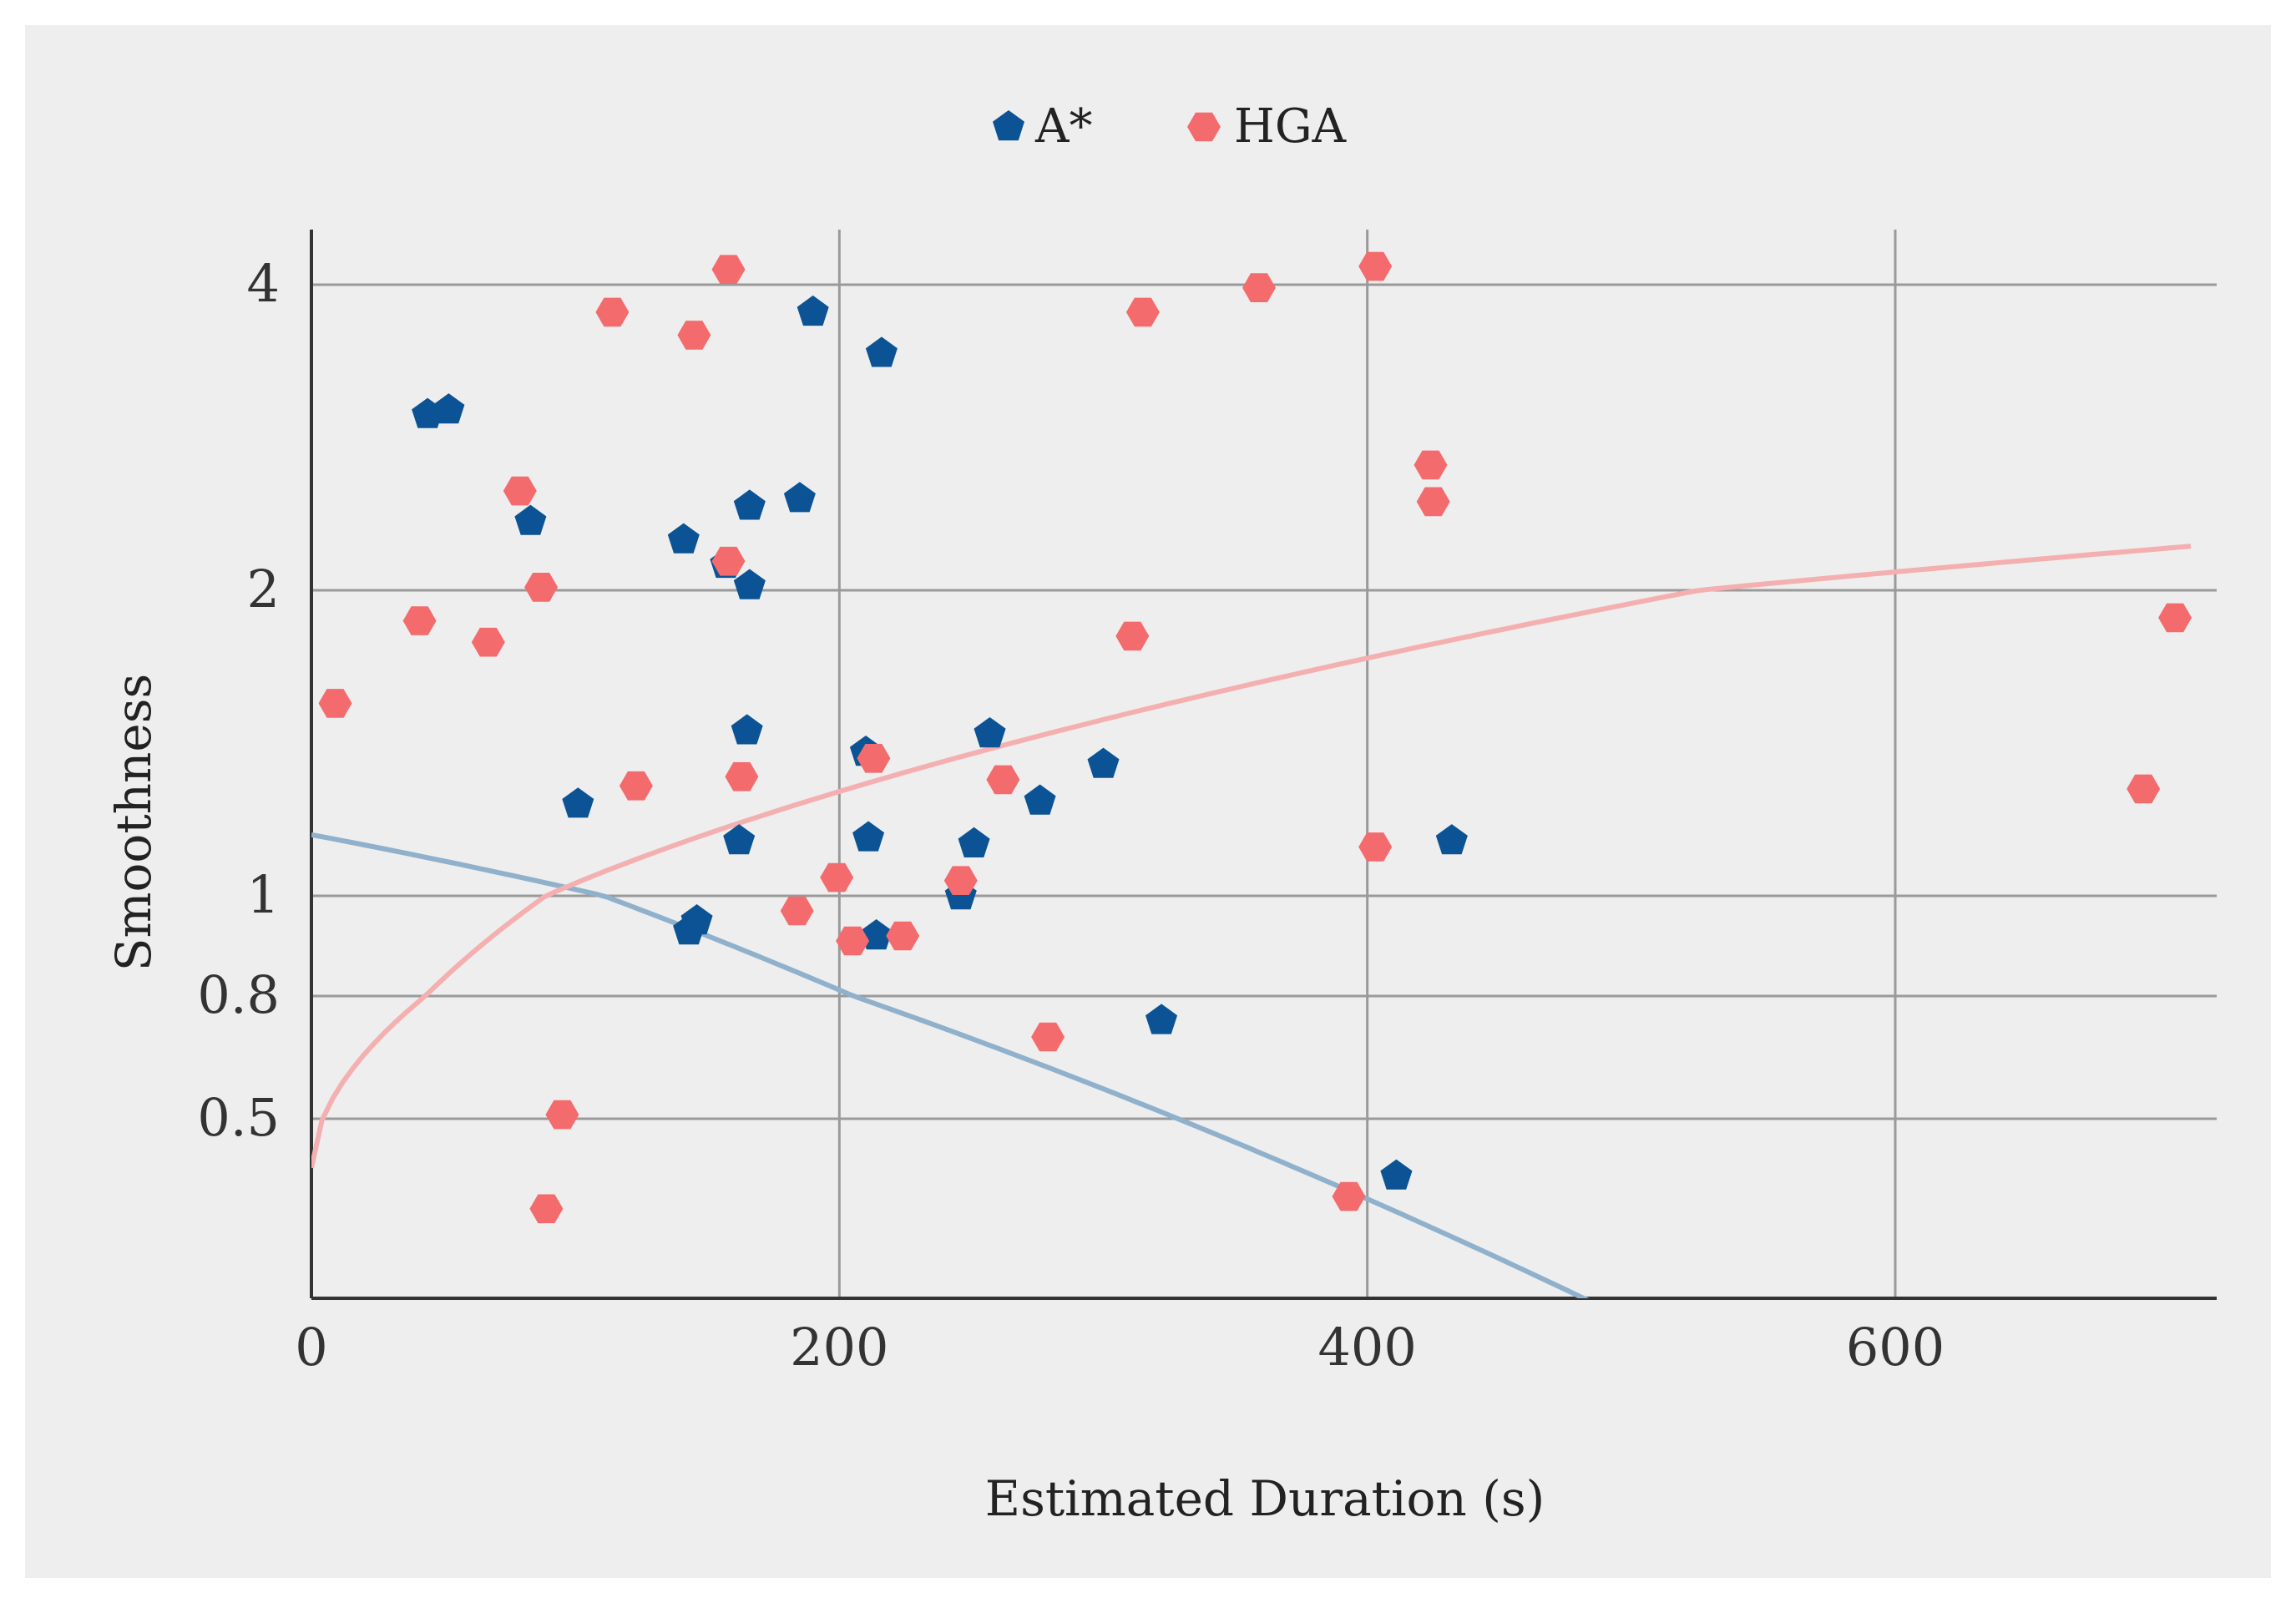 The height and width of the screenshot is (1603, 2296). I want to click on x-tick-label: 0, so click(311, 1347).